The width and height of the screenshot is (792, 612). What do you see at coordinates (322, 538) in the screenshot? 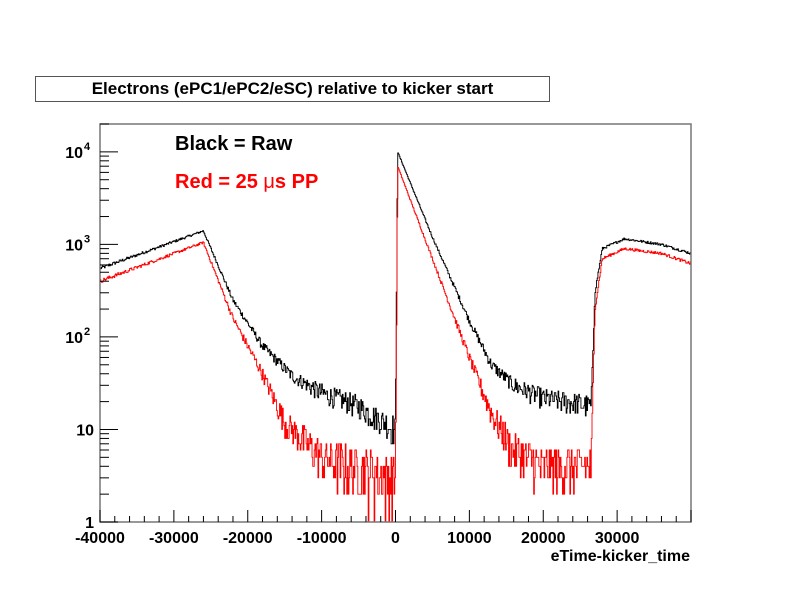
I see `x-tick-label: -10000` at bounding box center [322, 538].